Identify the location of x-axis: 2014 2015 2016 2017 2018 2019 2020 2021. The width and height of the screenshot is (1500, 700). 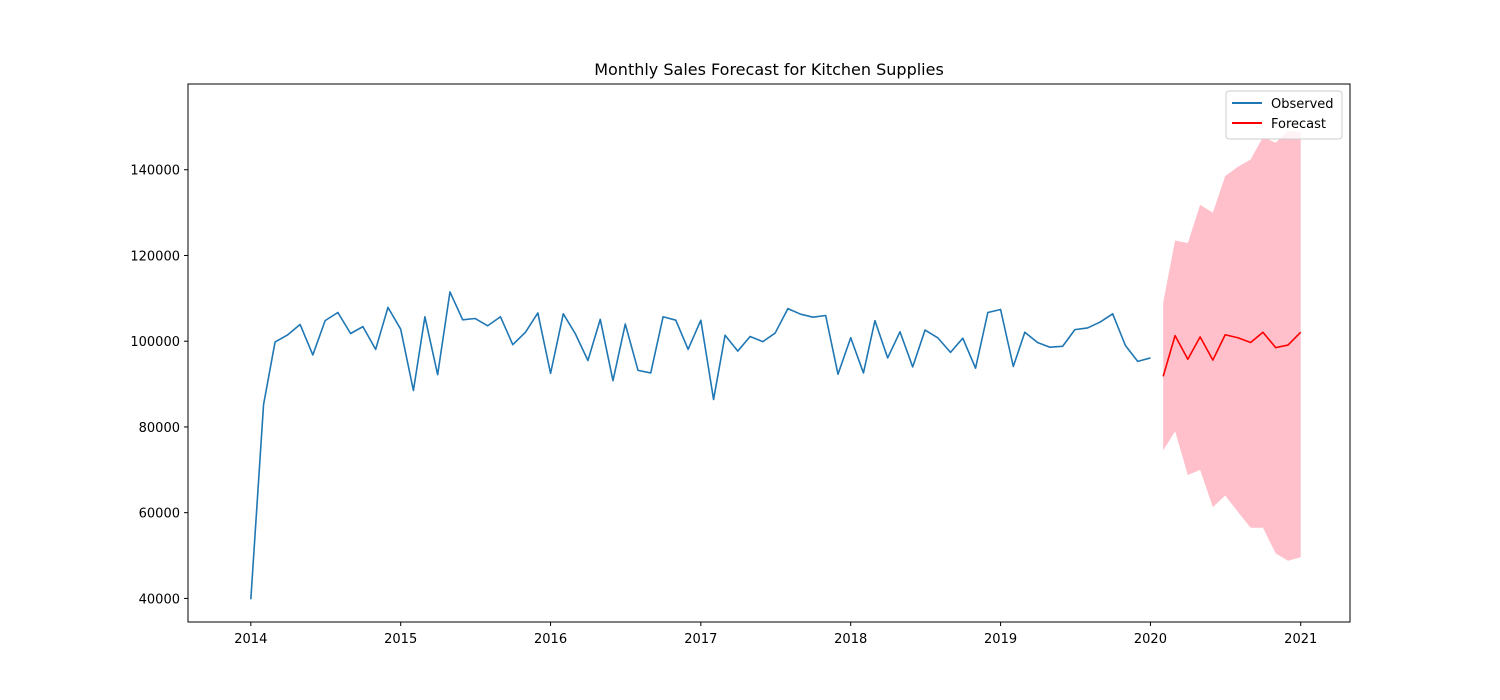
(775, 634).